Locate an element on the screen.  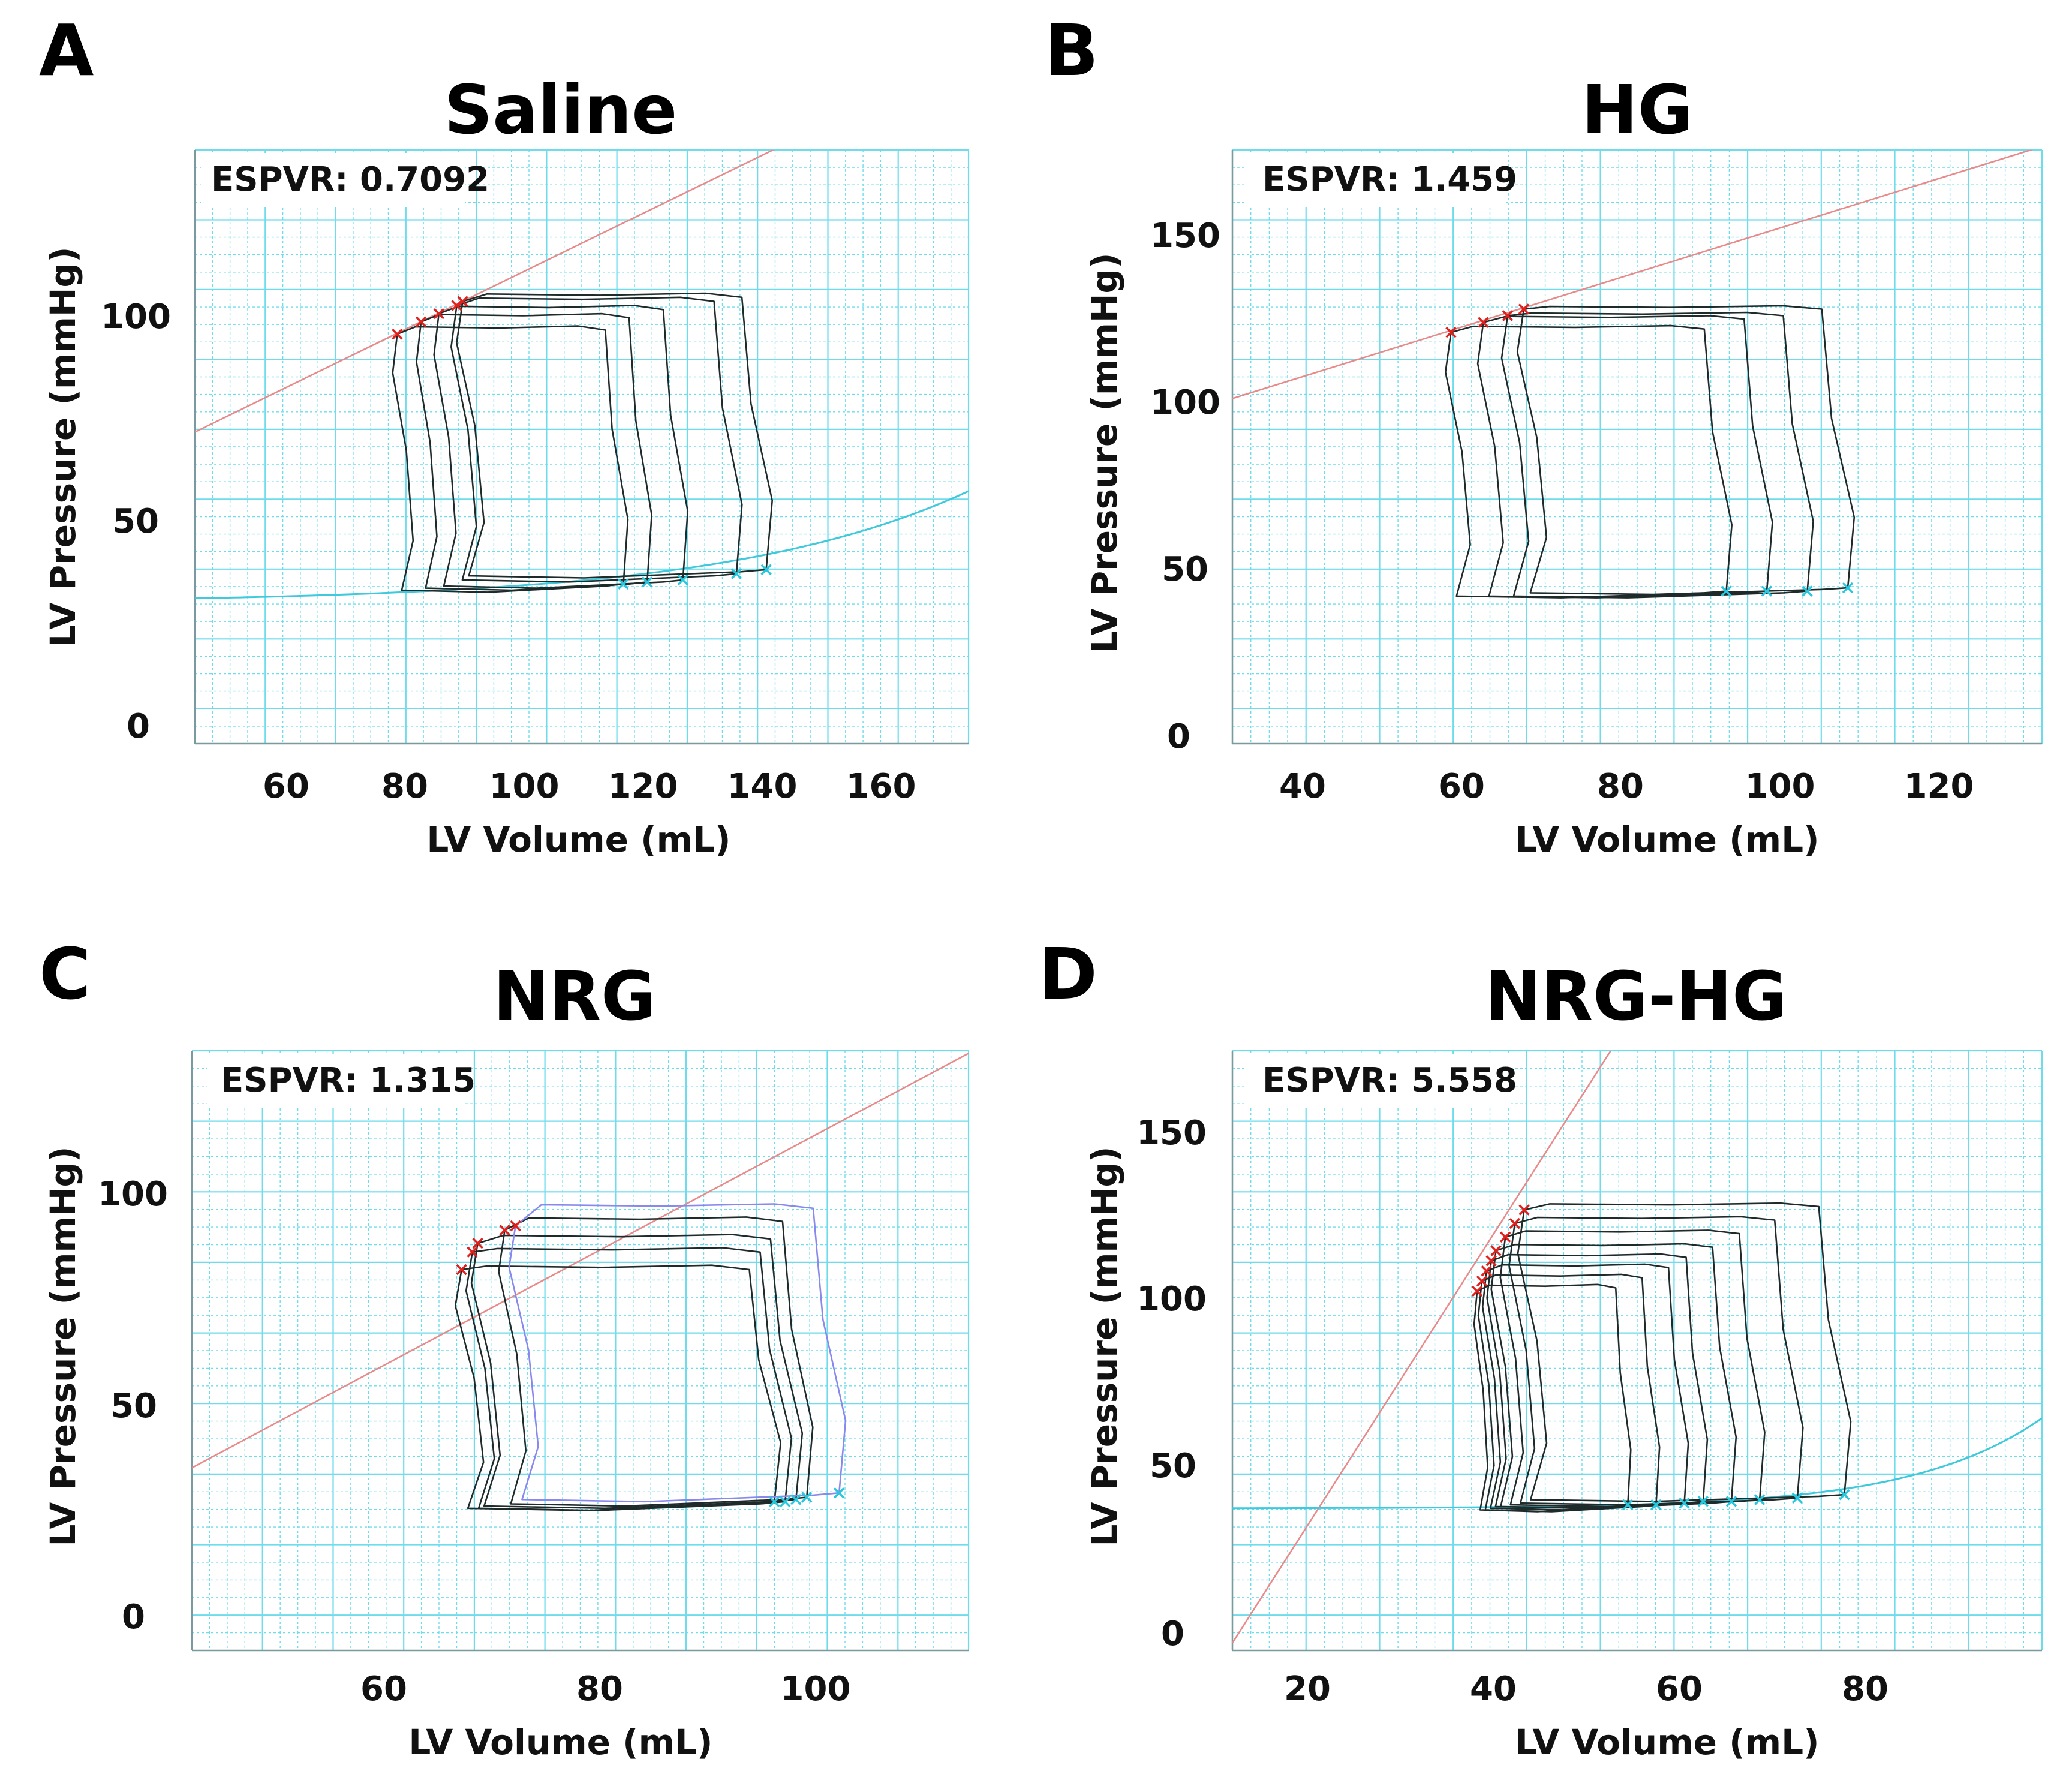
y-tick-d-0: 0 is located at coordinates (1172, 1633).